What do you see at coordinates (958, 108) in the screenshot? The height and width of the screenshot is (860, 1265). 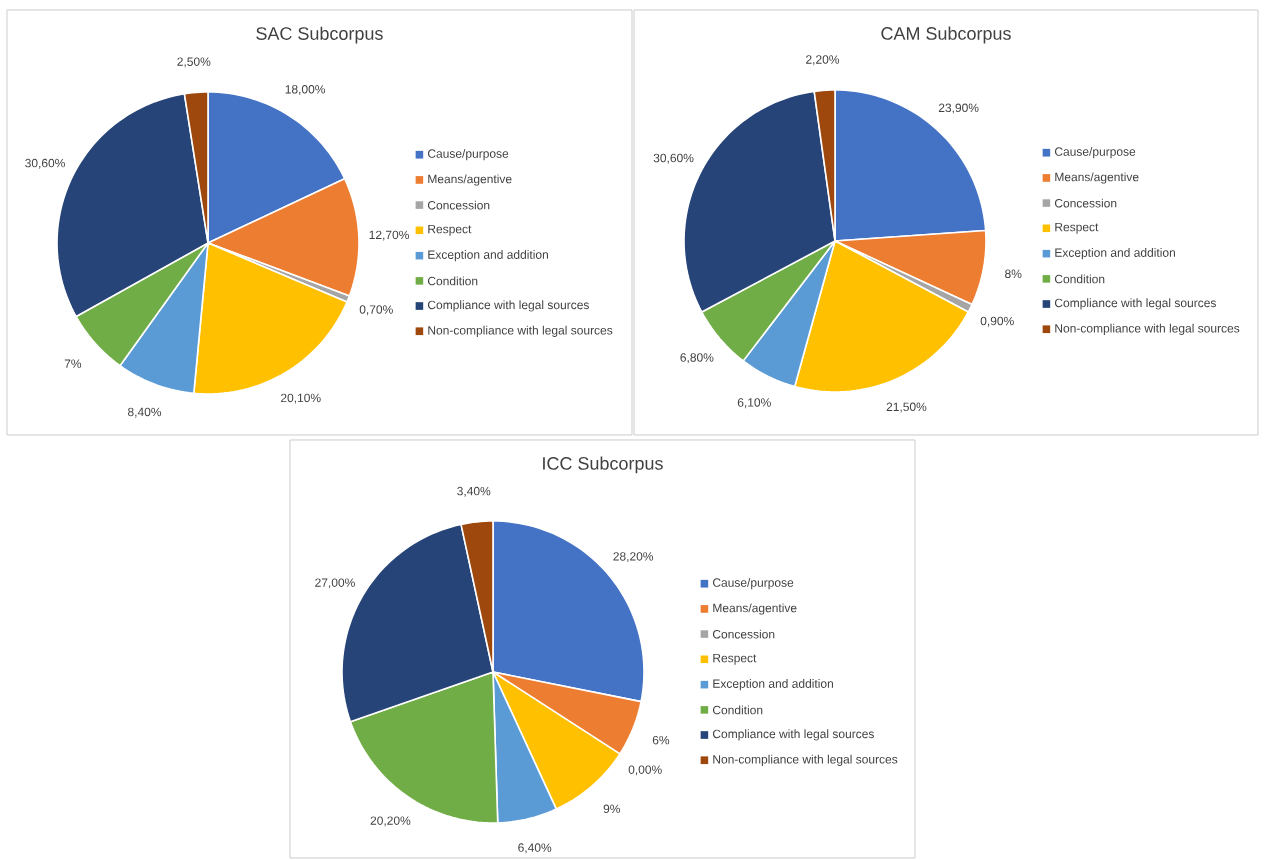 I see `data-label: 23,90%` at bounding box center [958, 108].